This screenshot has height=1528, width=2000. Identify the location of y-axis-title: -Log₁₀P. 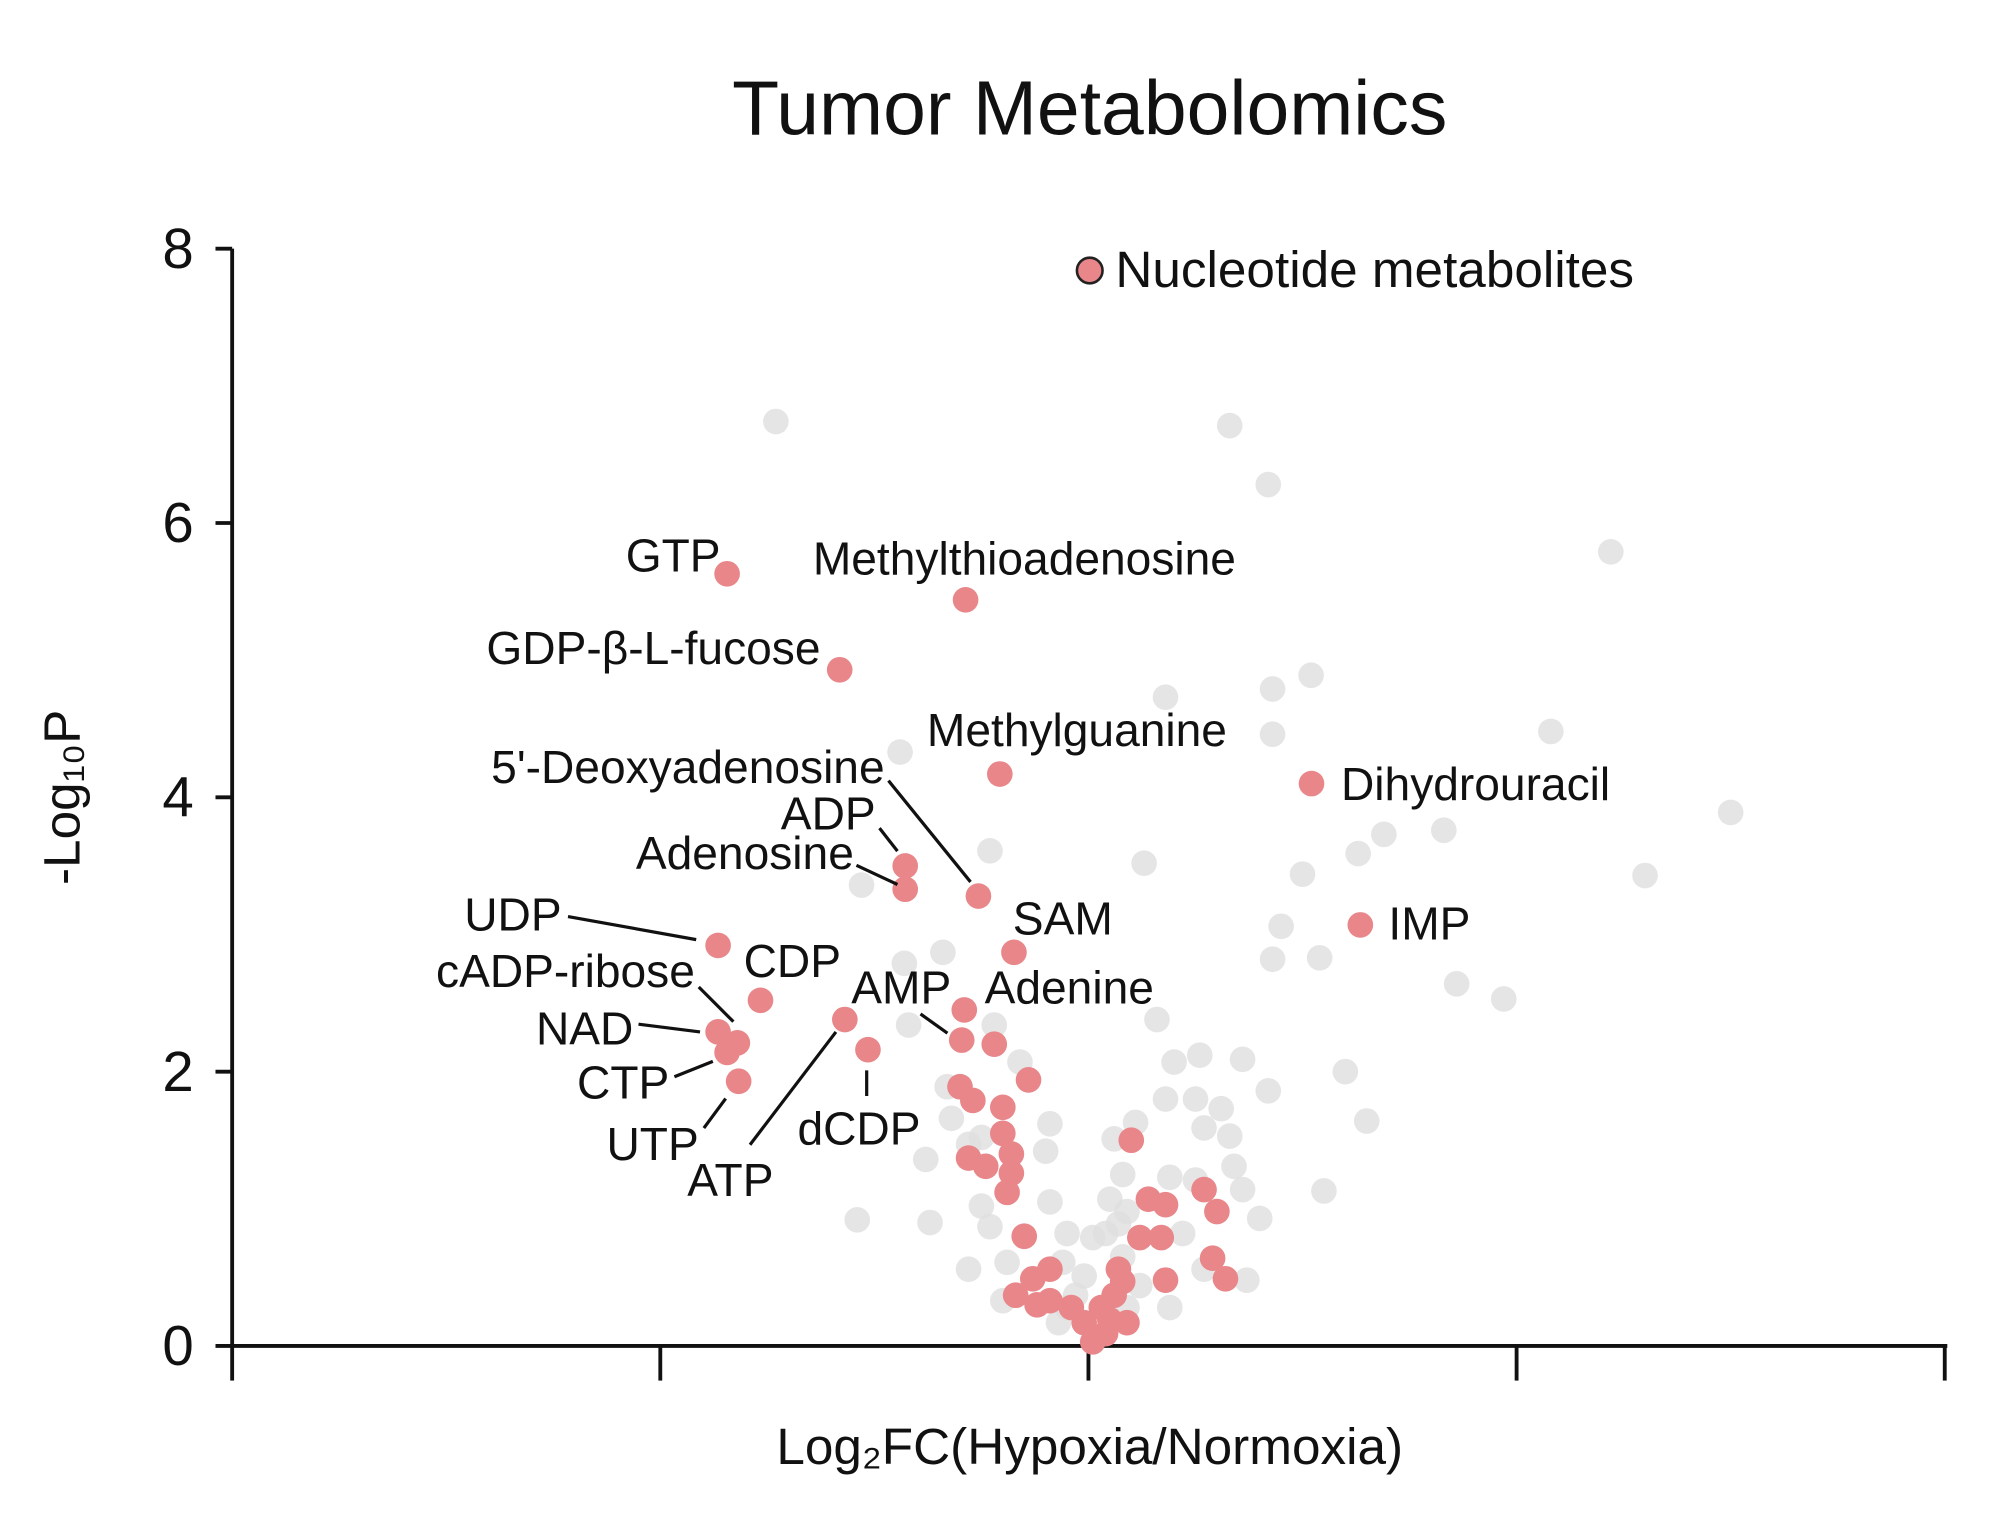
(62, 797).